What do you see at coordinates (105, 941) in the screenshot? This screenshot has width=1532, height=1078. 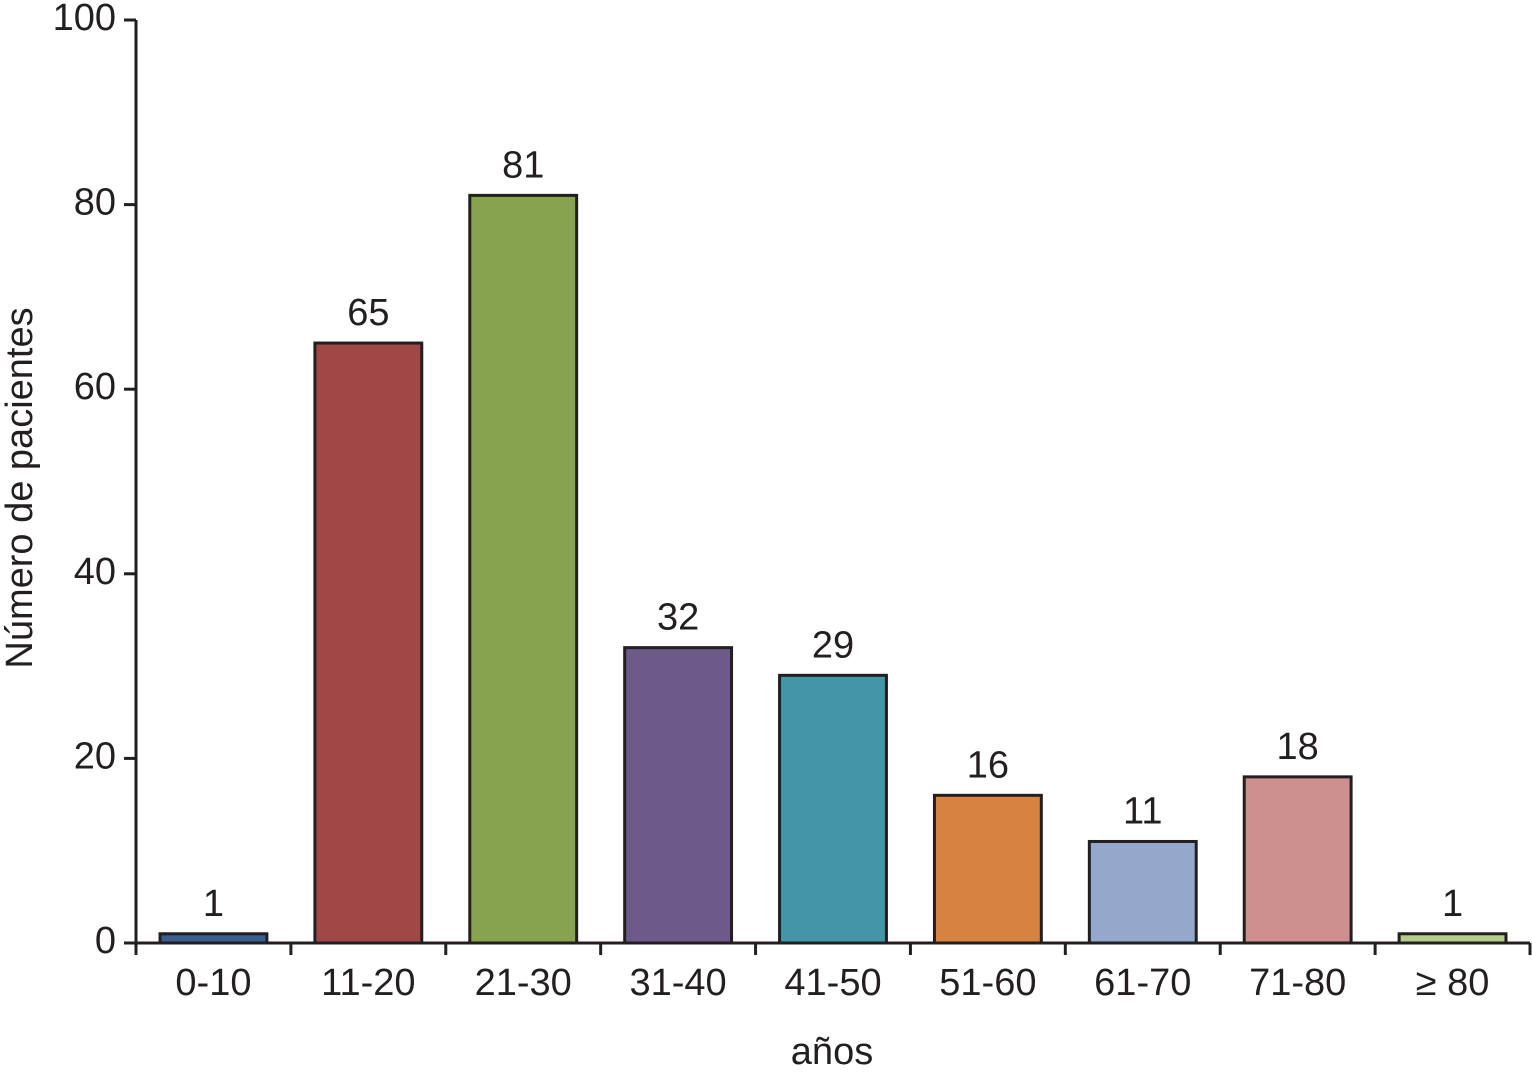 I see `y-tick-label: 0` at bounding box center [105, 941].